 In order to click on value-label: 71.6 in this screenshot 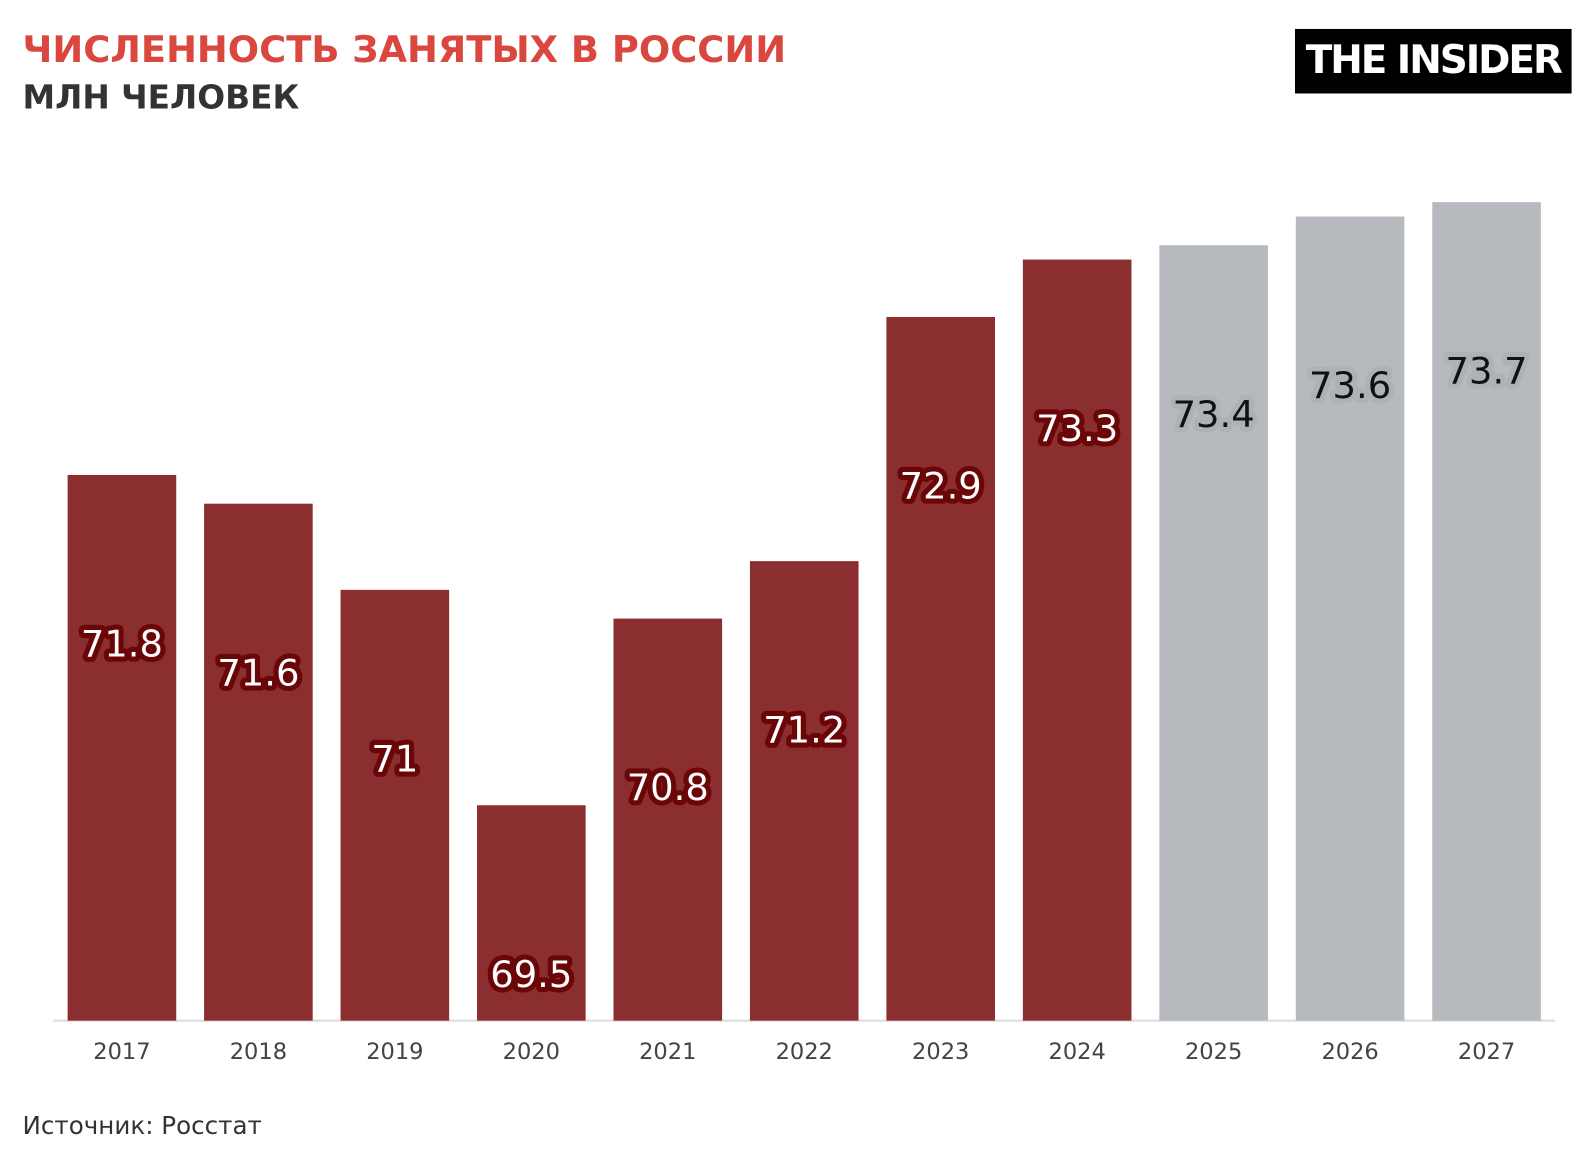, I will do `click(258, 672)`.